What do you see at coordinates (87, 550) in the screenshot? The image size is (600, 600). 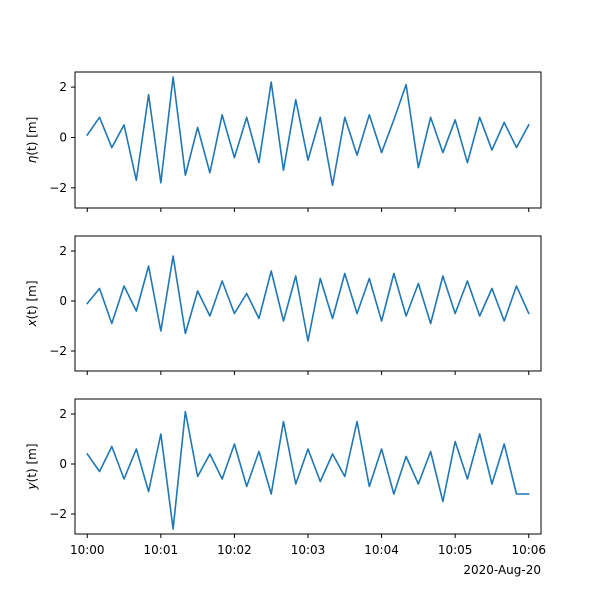 I see `x-tick-label: 10:00` at bounding box center [87, 550].